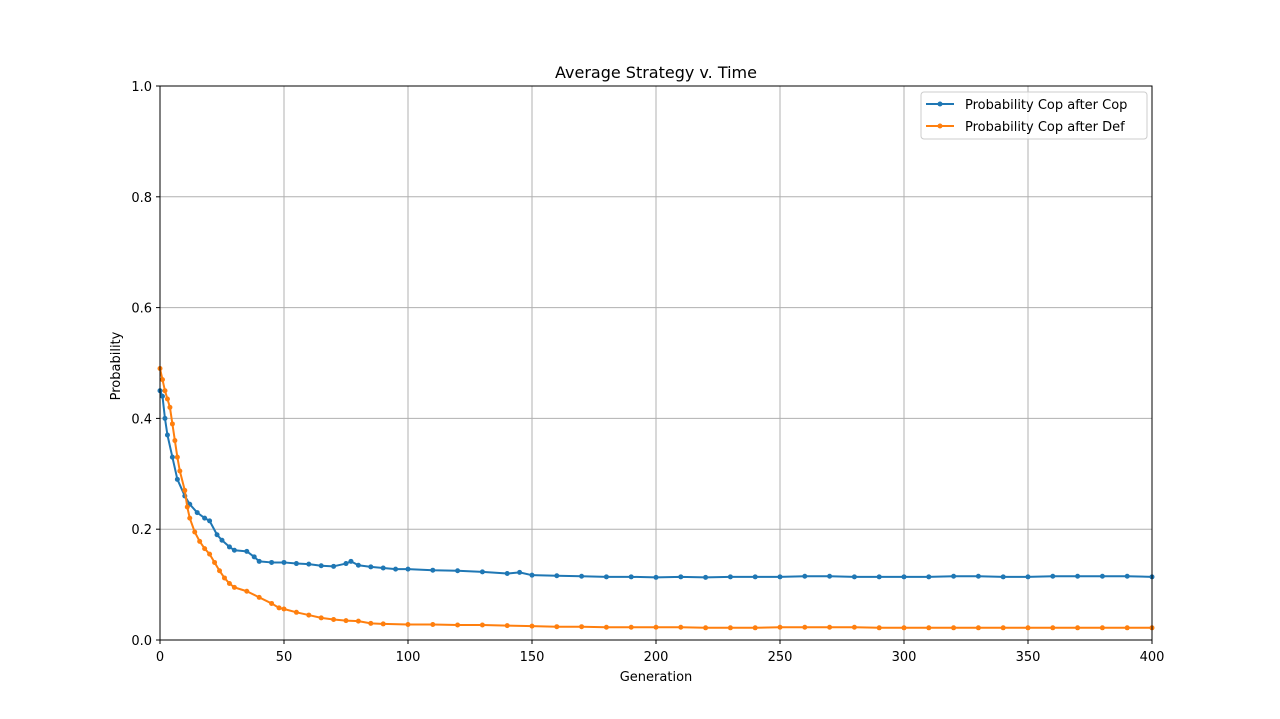 The width and height of the screenshot is (1280, 719). I want to click on y-tick-label: 0.4, so click(141, 419).